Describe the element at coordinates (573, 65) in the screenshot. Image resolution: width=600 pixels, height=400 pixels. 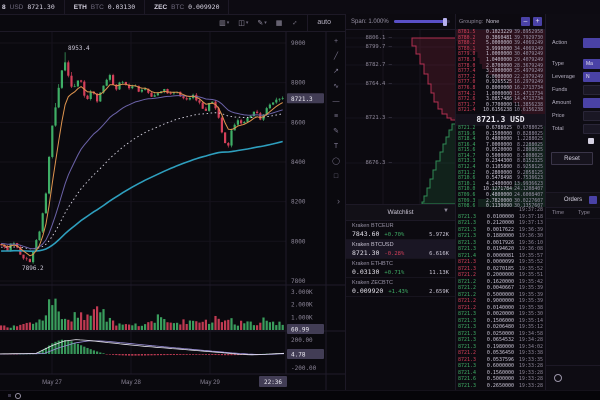
I see `order-entry-row: Type Ma` at that location.